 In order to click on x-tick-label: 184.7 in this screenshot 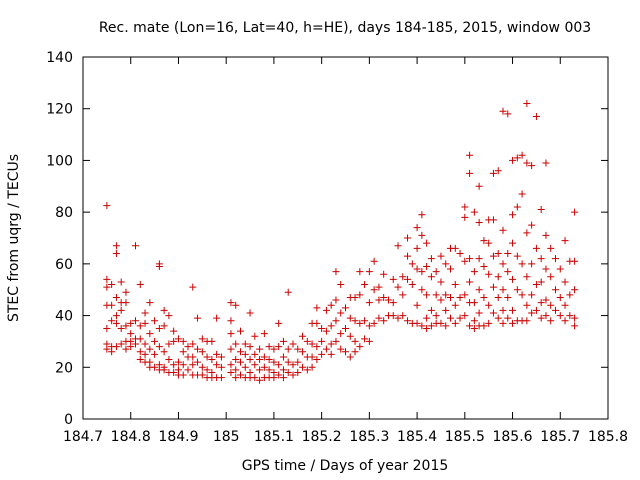, I will do `click(83, 437)`.